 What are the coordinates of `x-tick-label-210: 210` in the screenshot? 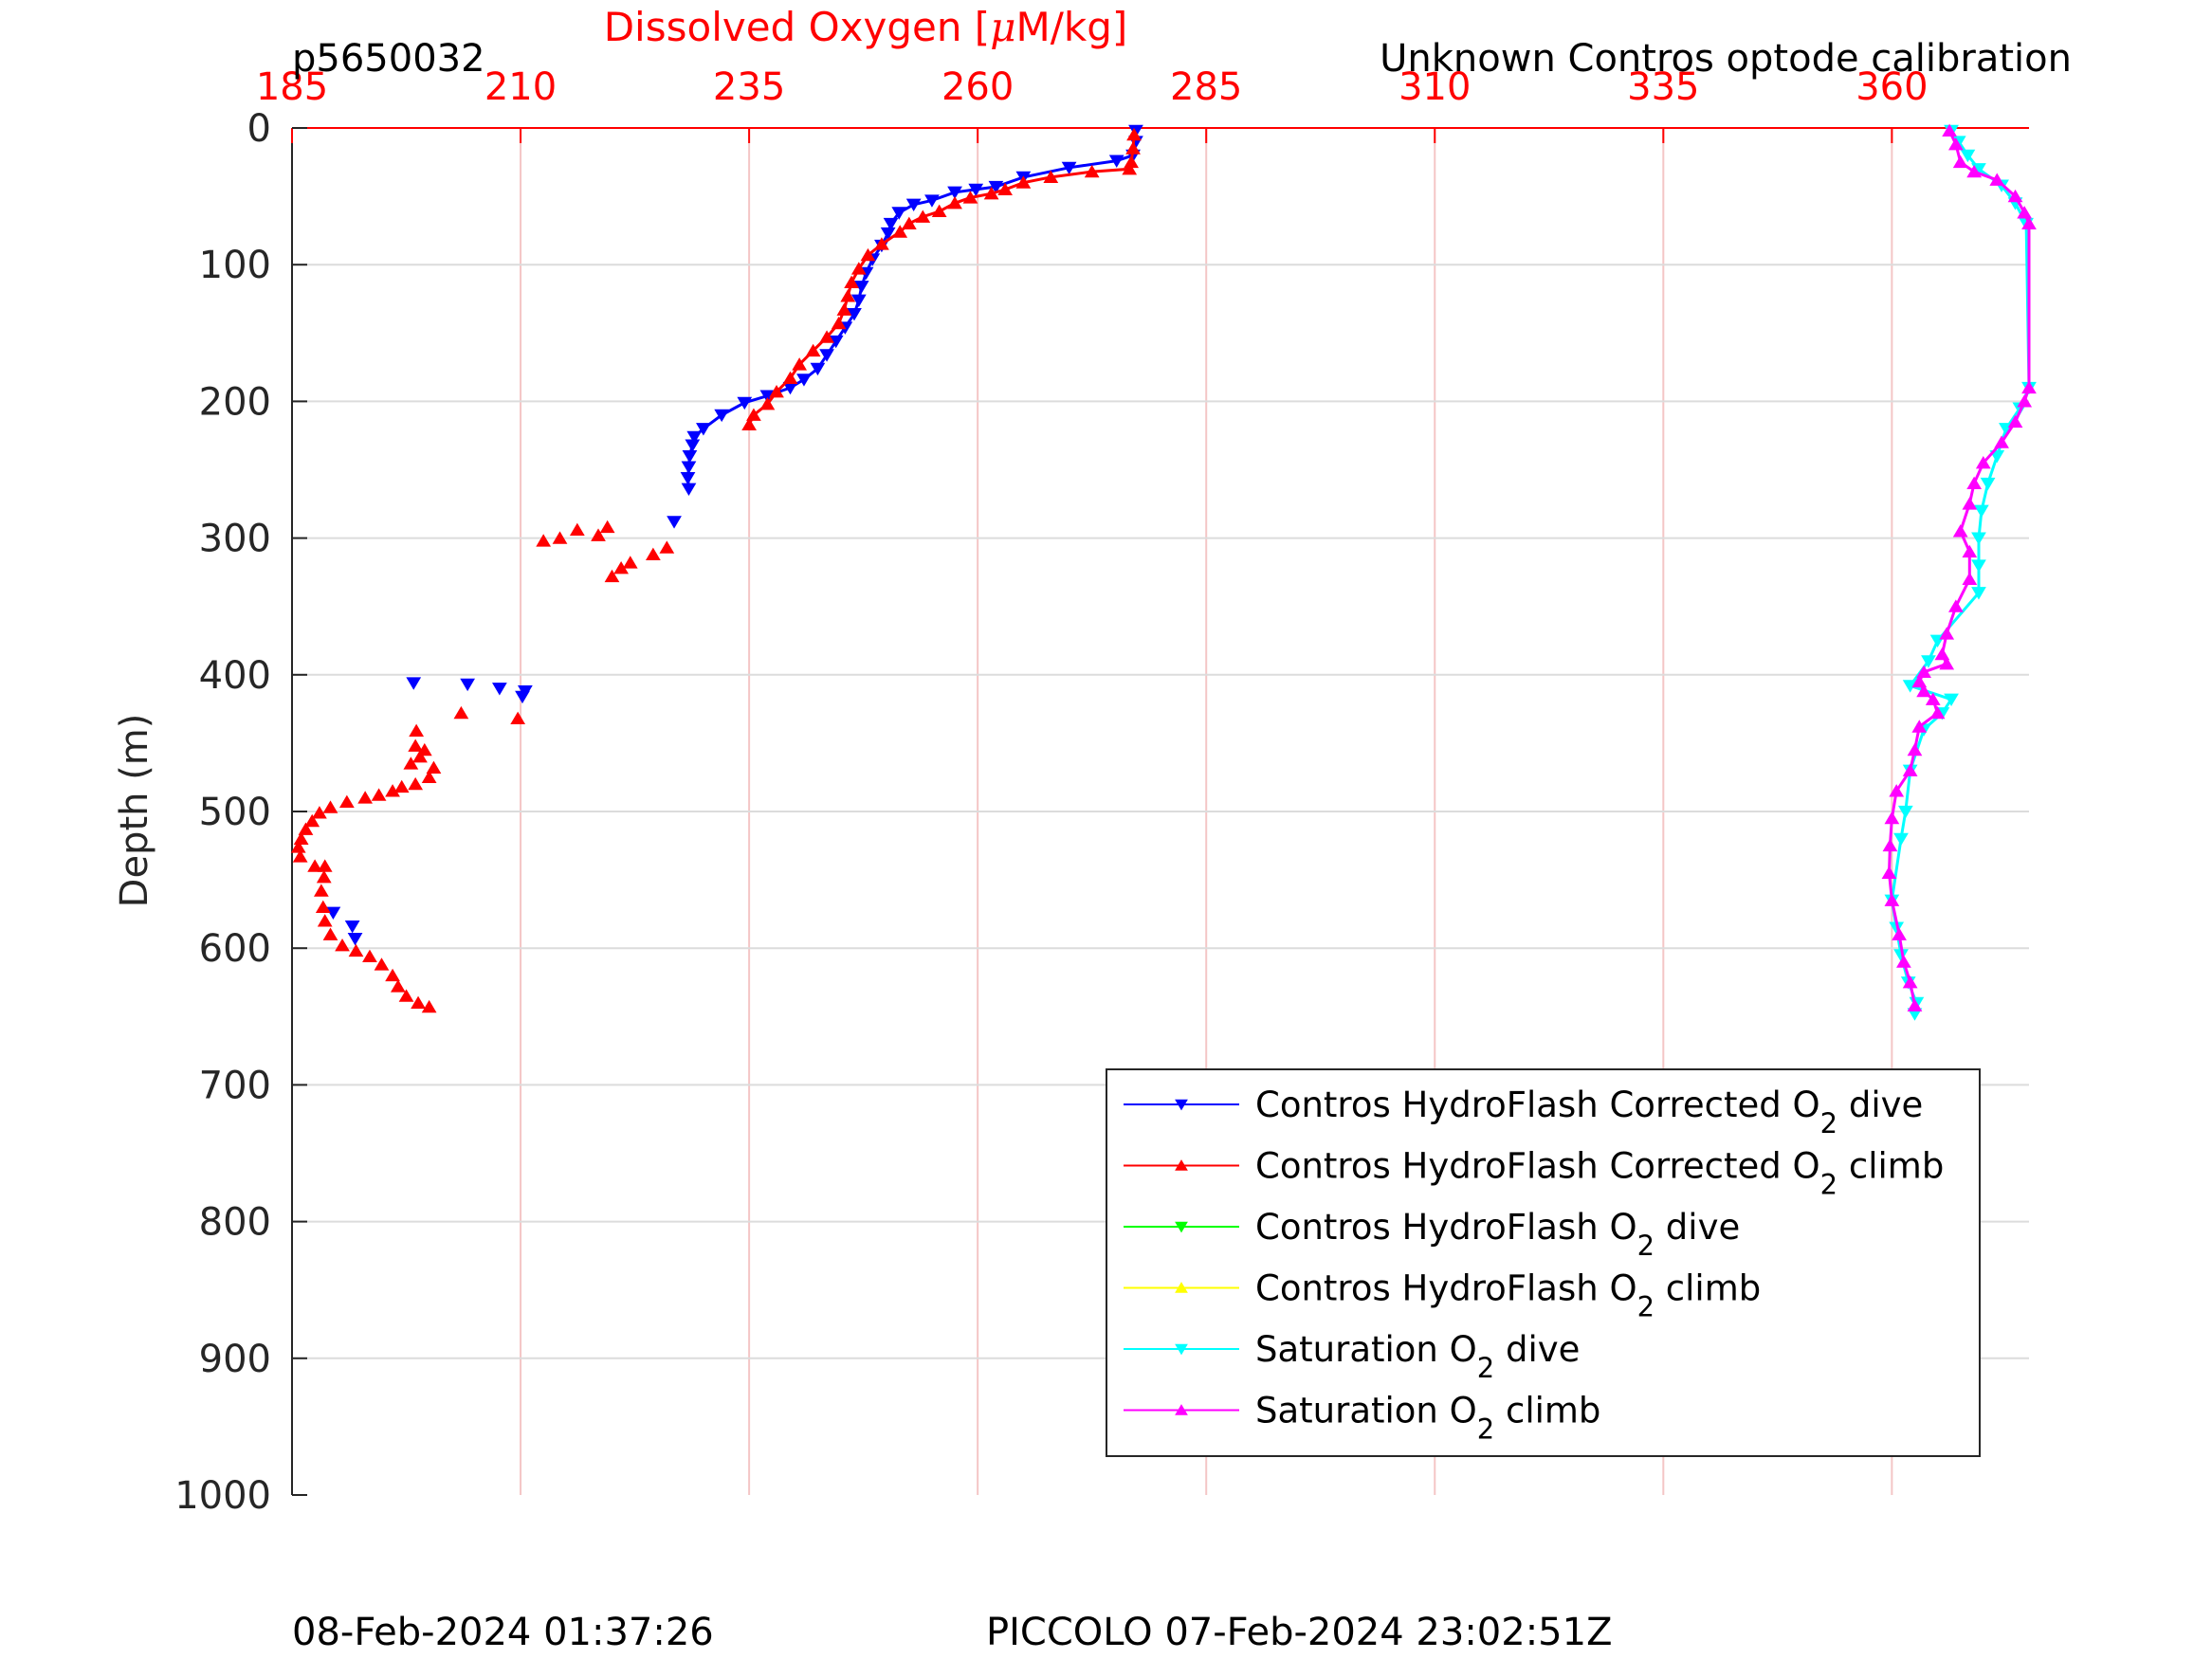 It's located at (520, 87).